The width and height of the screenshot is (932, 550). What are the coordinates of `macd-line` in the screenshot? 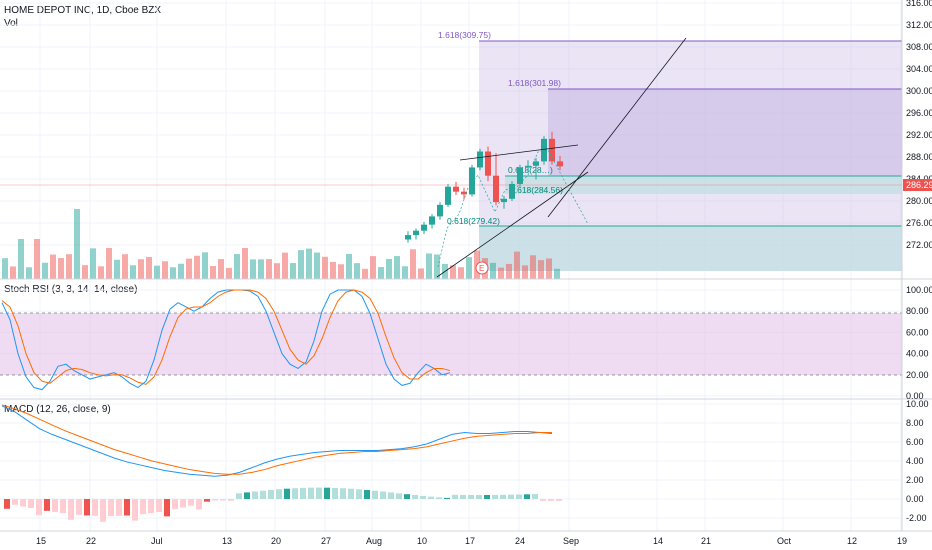 It's located at (277, 441).